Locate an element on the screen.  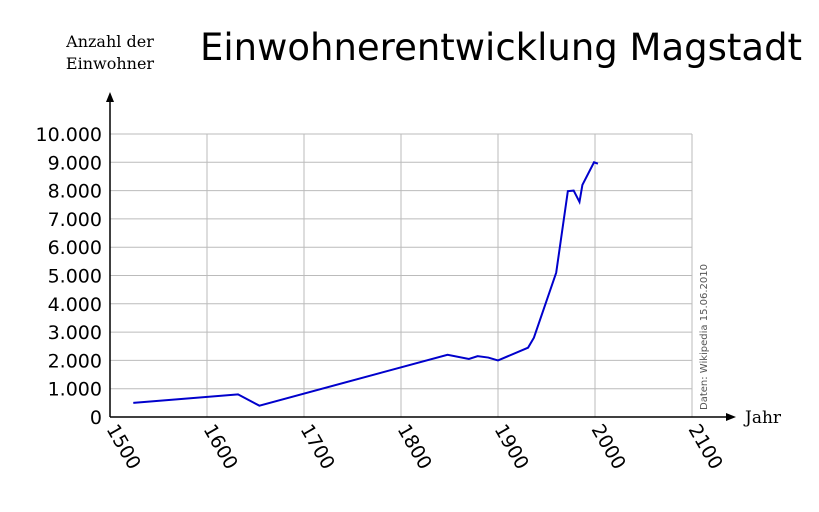
x-axis-arrow is located at coordinates (731, 417).